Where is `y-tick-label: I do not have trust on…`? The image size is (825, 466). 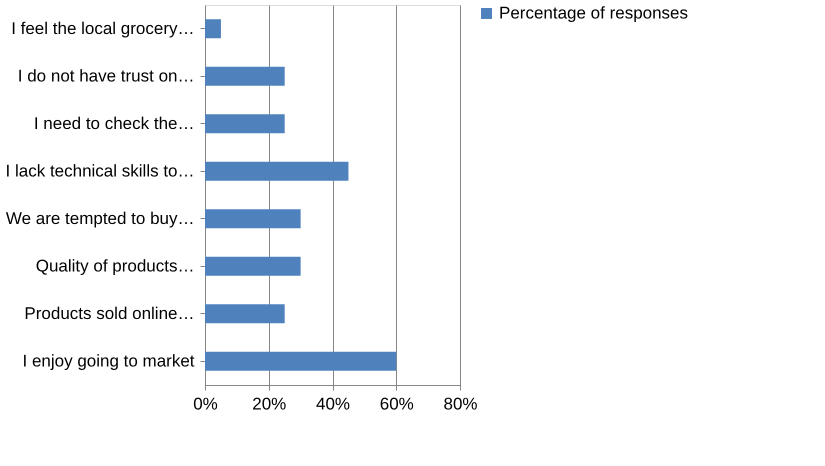
y-tick-label: I do not have trust on… is located at coordinates (106, 76).